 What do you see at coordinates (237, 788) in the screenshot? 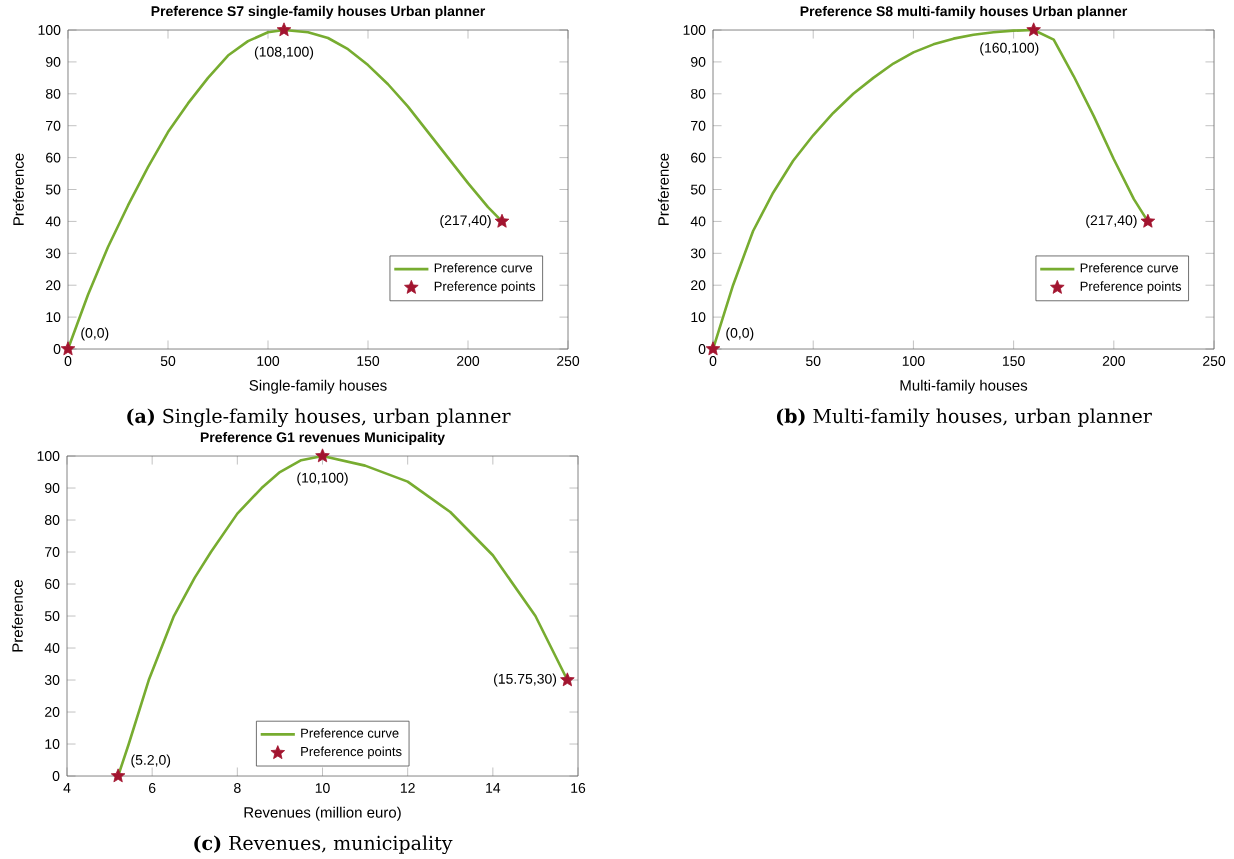
I see `x-tick-label: 8` at bounding box center [237, 788].